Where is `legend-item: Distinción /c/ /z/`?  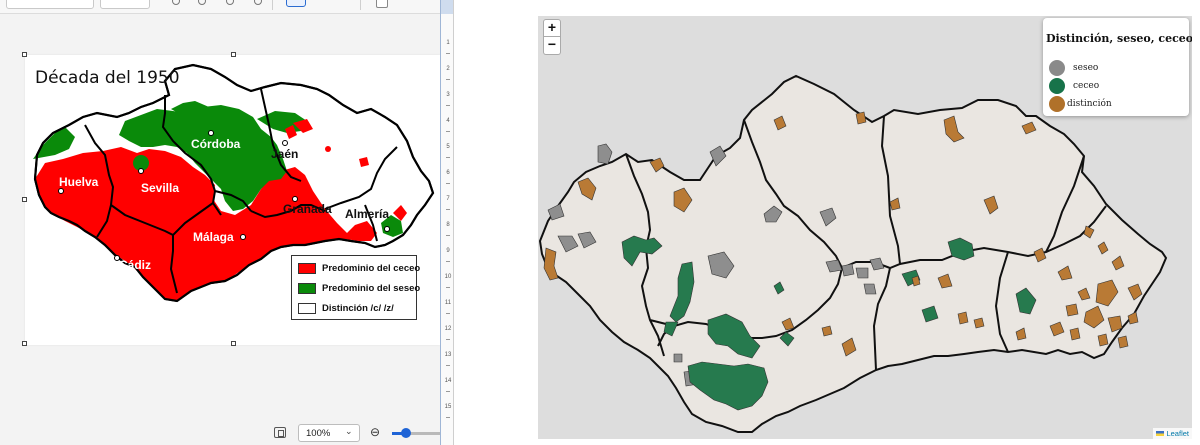 legend-item: Distinción /c/ /z/ is located at coordinates (346, 308).